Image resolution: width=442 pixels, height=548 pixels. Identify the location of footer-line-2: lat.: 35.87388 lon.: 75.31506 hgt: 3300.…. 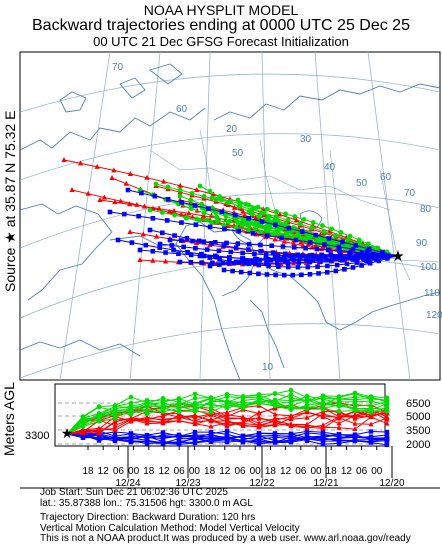
(146, 503).